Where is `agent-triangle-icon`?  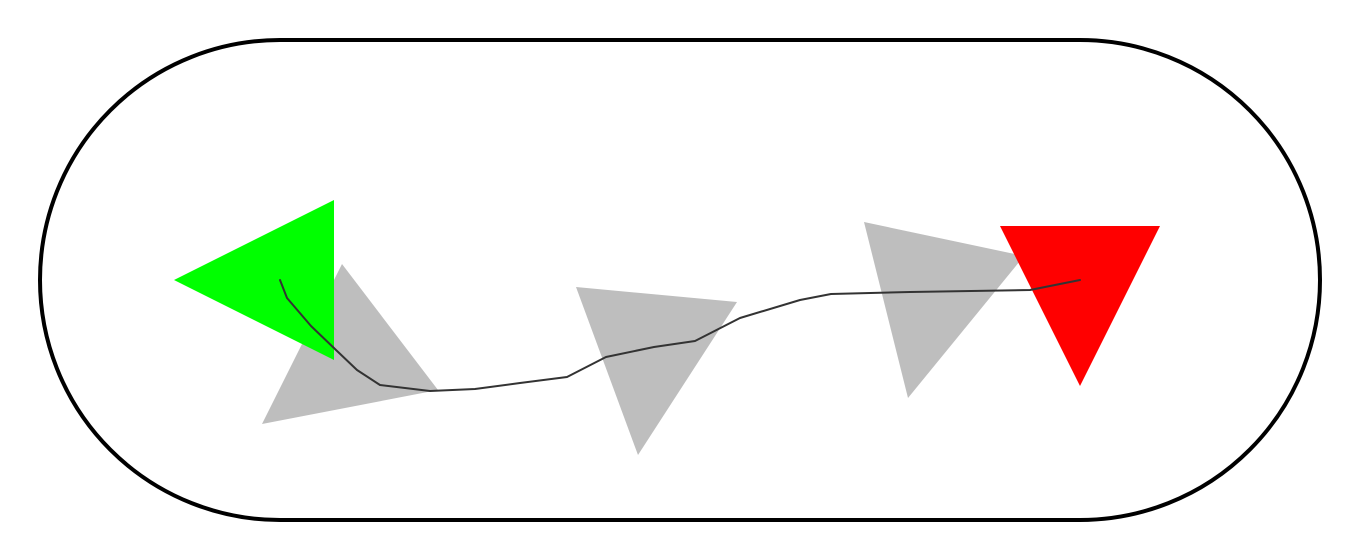
agent-triangle-icon is located at coordinates (254, 280).